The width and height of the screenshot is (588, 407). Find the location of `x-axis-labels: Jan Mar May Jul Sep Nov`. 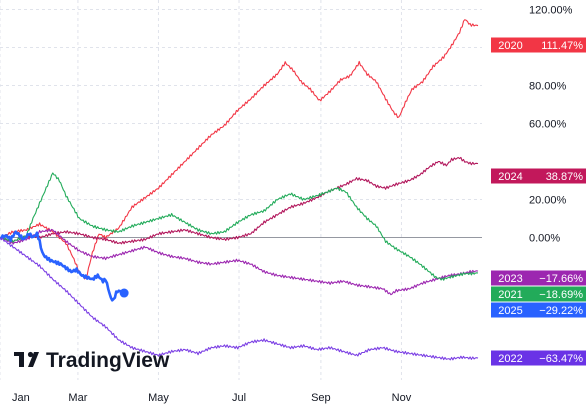

x-axis-labels: Jan Mar May Jul Sep Nov is located at coordinates (212, 398).